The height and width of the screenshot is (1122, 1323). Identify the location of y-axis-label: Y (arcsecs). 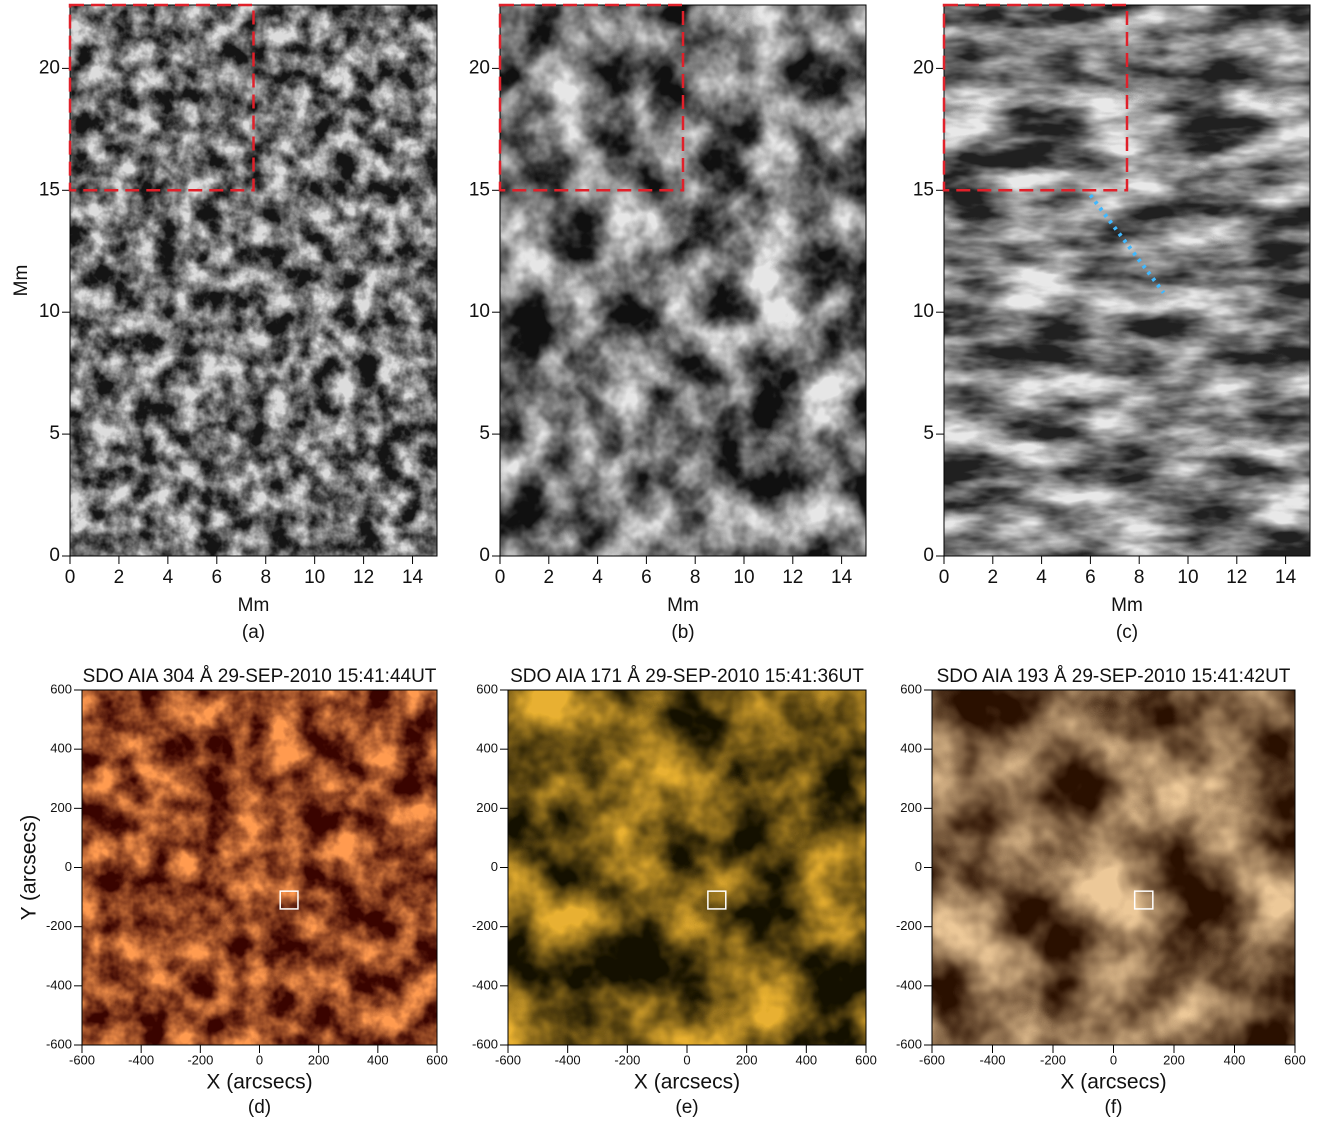
(29, 868).